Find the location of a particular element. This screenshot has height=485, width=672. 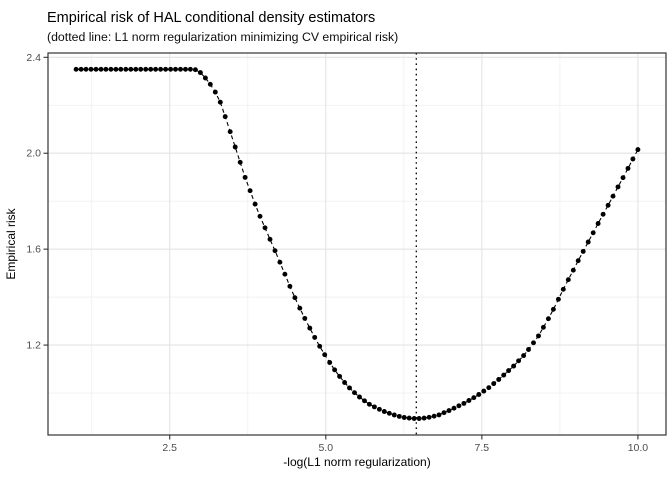

x-tick-label: 2.5 is located at coordinates (169, 448).